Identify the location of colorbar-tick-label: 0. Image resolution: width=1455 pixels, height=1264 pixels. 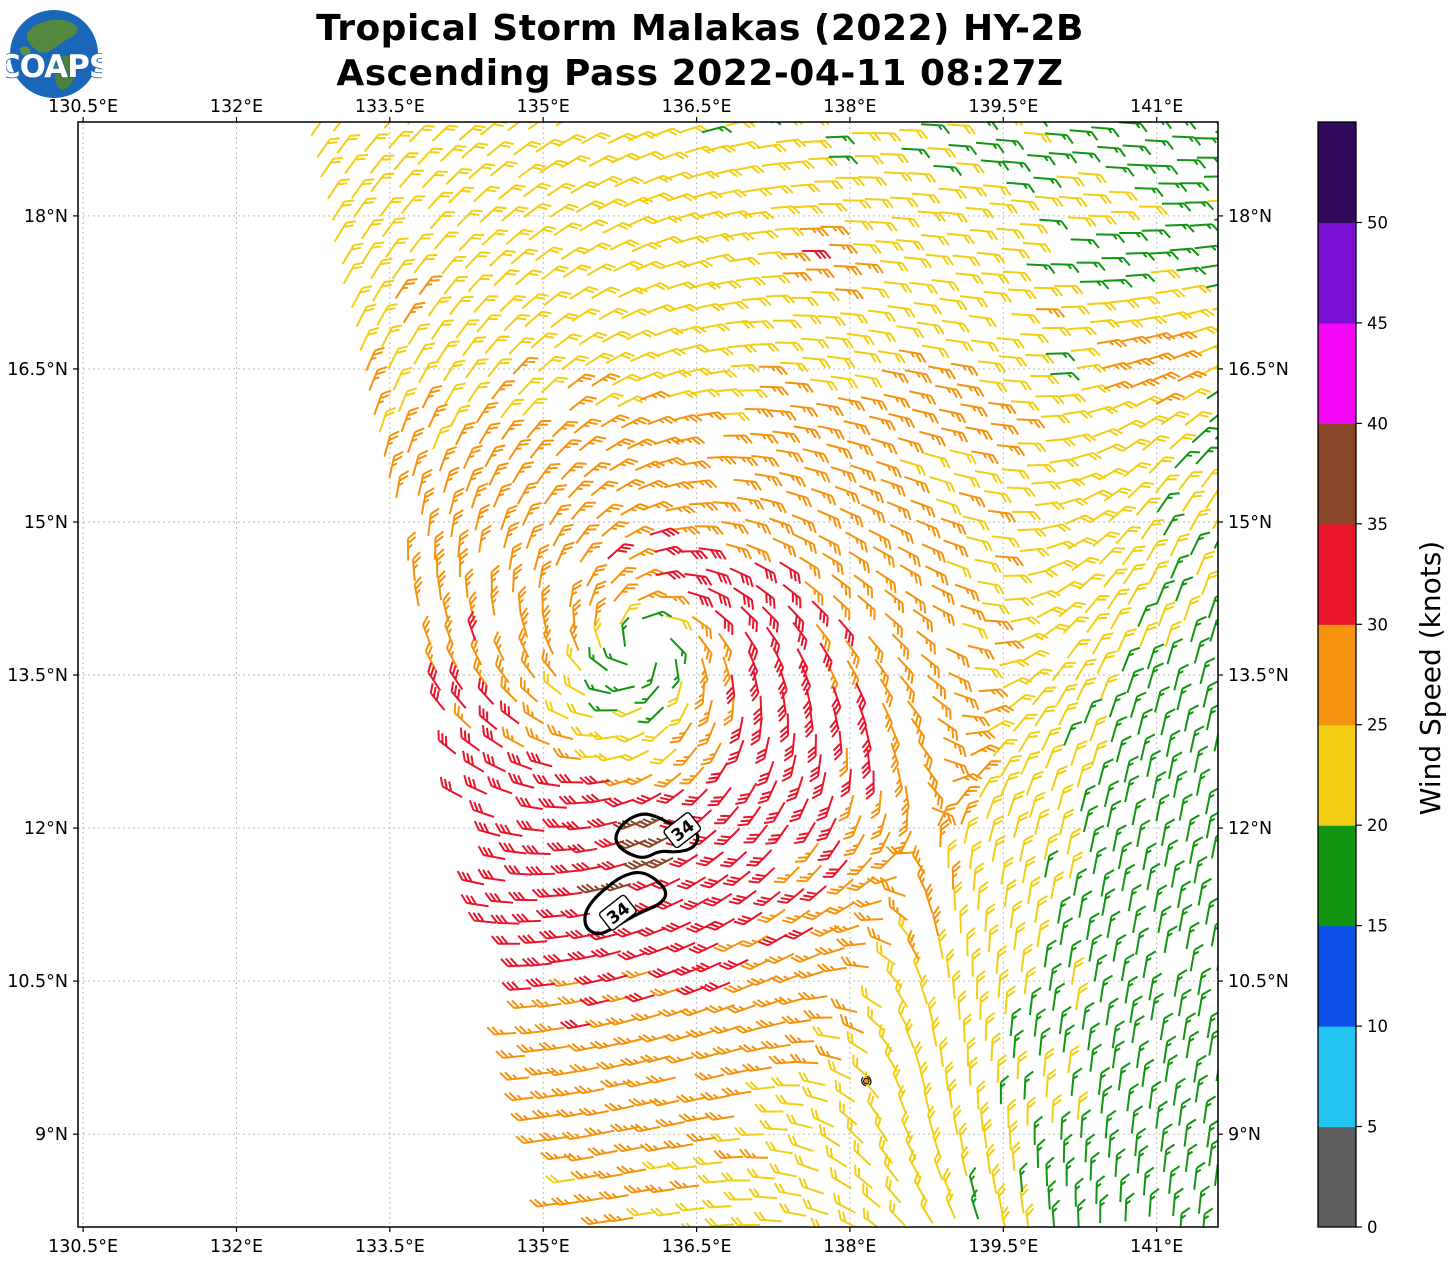
(1372, 1227).